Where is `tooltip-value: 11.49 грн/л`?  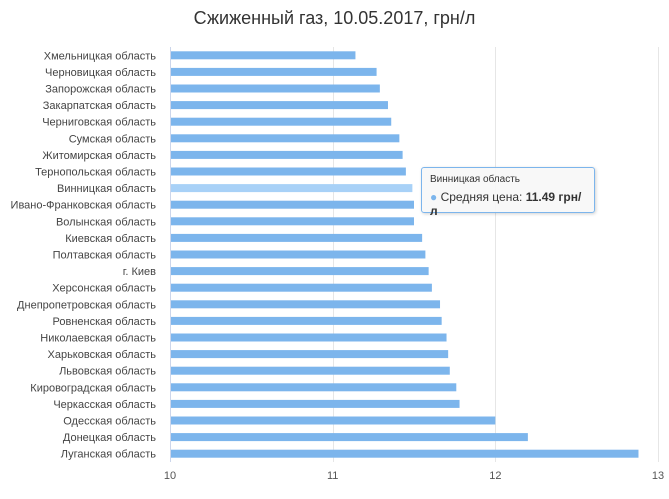 tooltip-value: 11.49 грн/л is located at coordinates (506, 204).